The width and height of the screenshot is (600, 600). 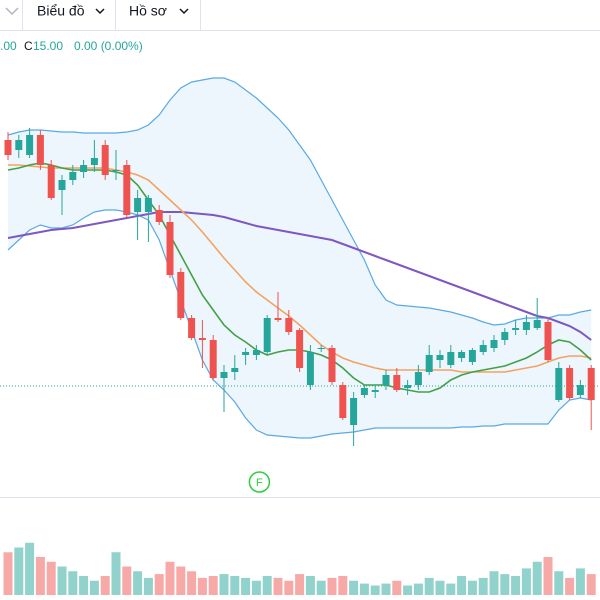 I want to click on tab-label: Hồ sơ, so click(x=148, y=11).